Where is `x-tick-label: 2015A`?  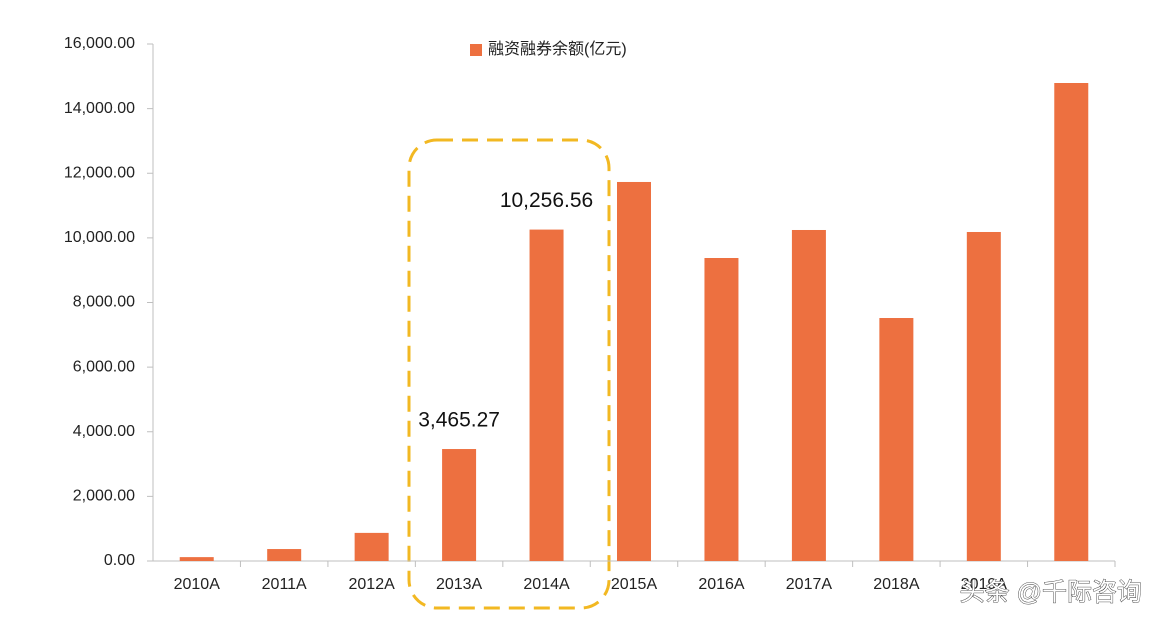
x-tick-label: 2015A is located at coordinates (634, 584).